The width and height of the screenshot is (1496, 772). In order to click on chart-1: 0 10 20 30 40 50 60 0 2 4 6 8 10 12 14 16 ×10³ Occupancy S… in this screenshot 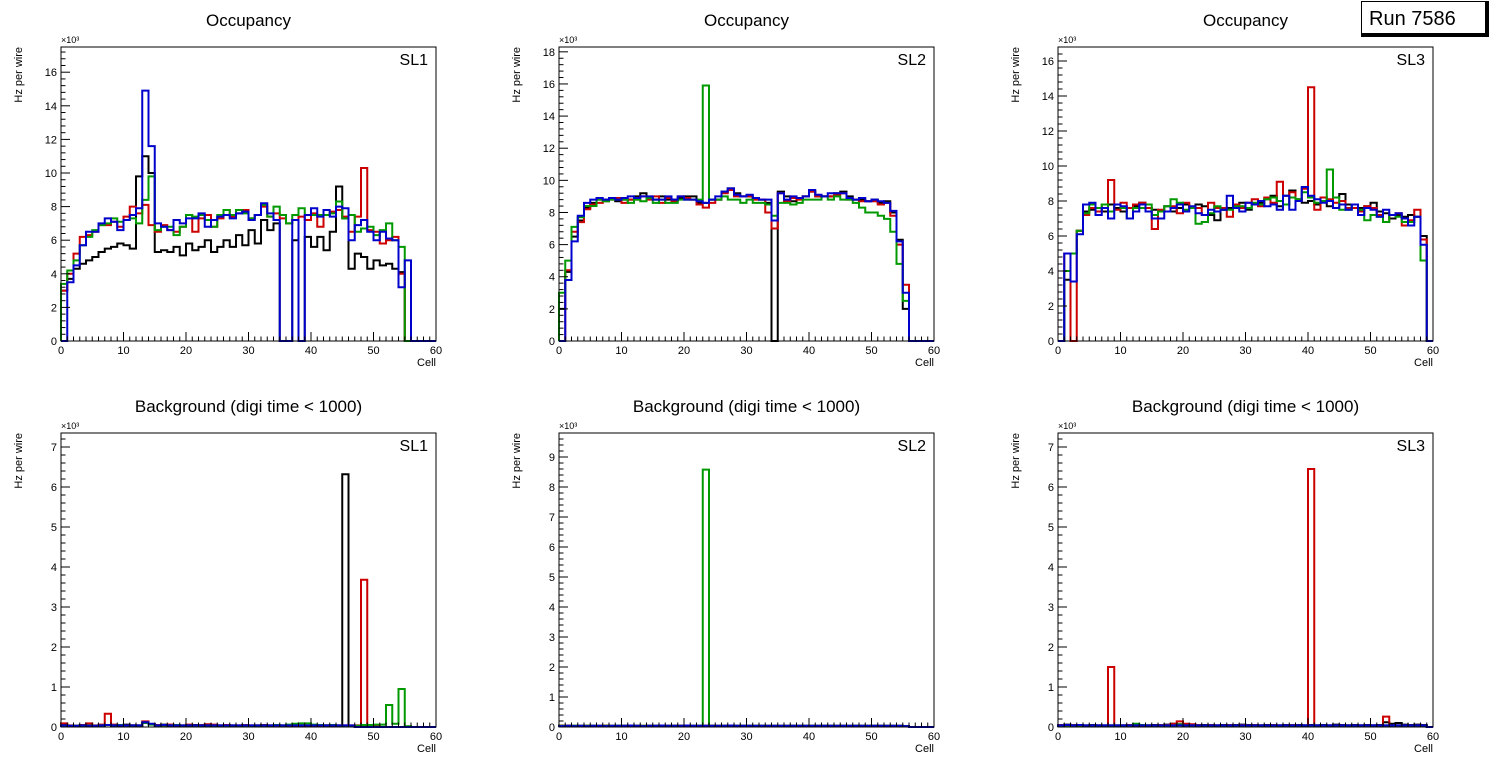, I will do `click(227, 190)`.